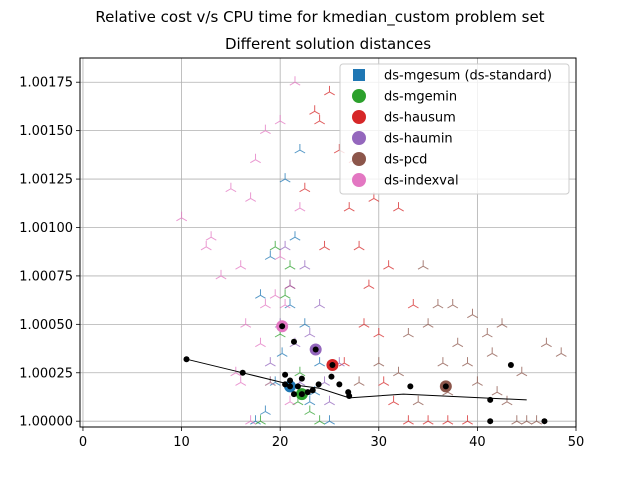 The width and height of the screenshot is (640, 480). Describe the element at coordinates (290, 332) in the screenshot. I see `series-1-points` at that location.